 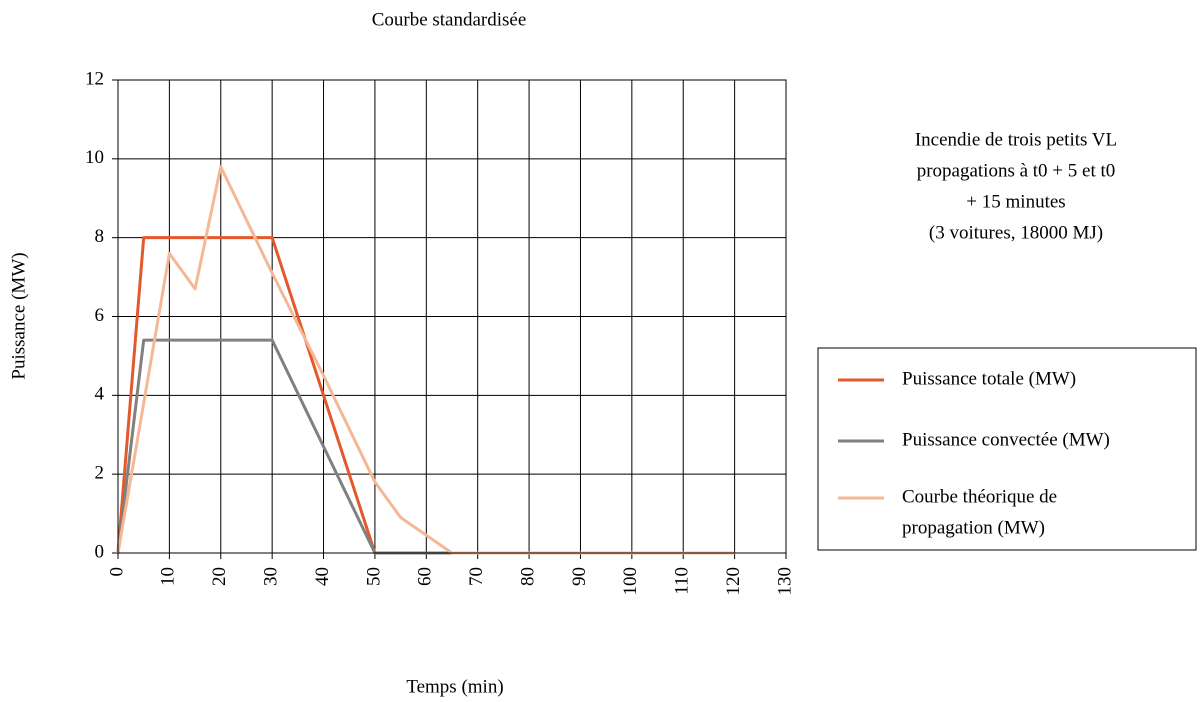 I want to click on x-axis-label: Temps (min), so click(x=454, y=686).